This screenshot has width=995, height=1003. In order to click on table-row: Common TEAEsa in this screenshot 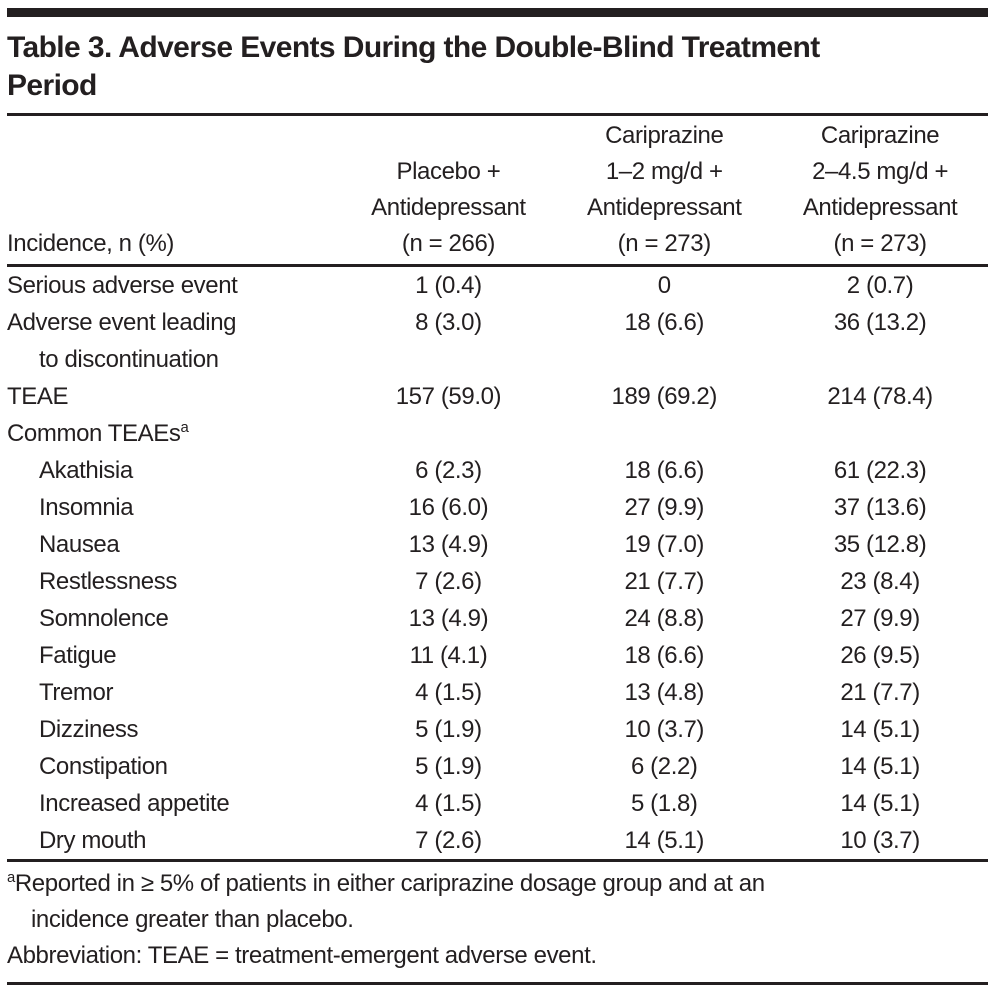, I will do `click(497, 433)`.